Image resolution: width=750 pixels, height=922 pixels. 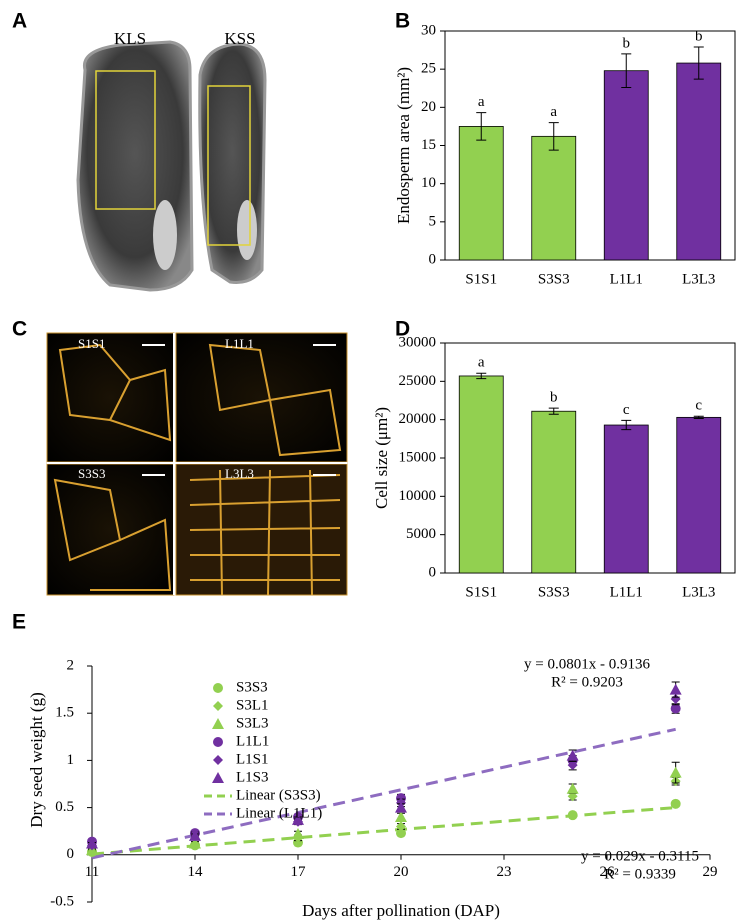 I want to click on panel-a-image: KLS KSS, so click(x=171, y=160).